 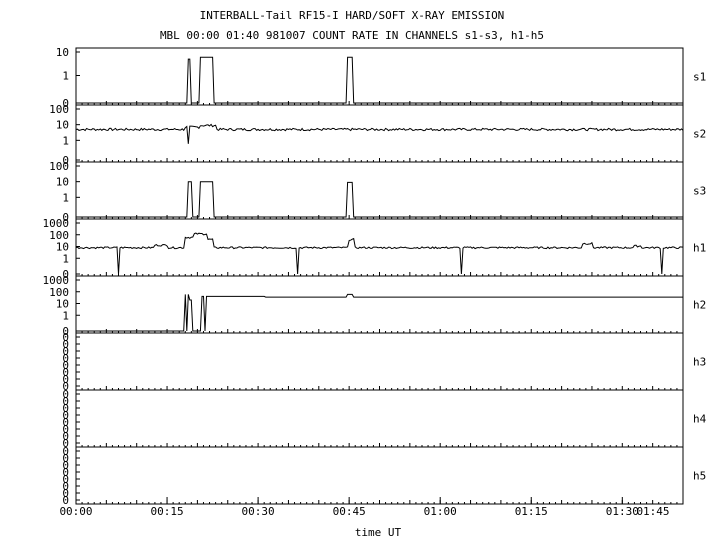 I want to click on channel-label: s3, so click(x=699, y=191).